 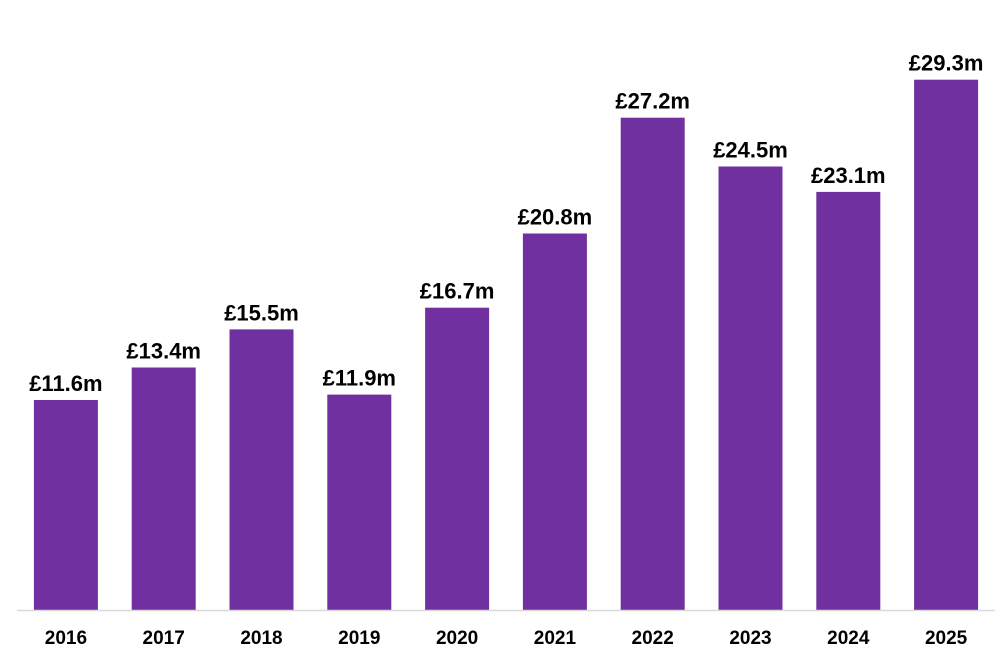 I want to click on data-label-2023: £24.5m, so click(x=750, y=150).